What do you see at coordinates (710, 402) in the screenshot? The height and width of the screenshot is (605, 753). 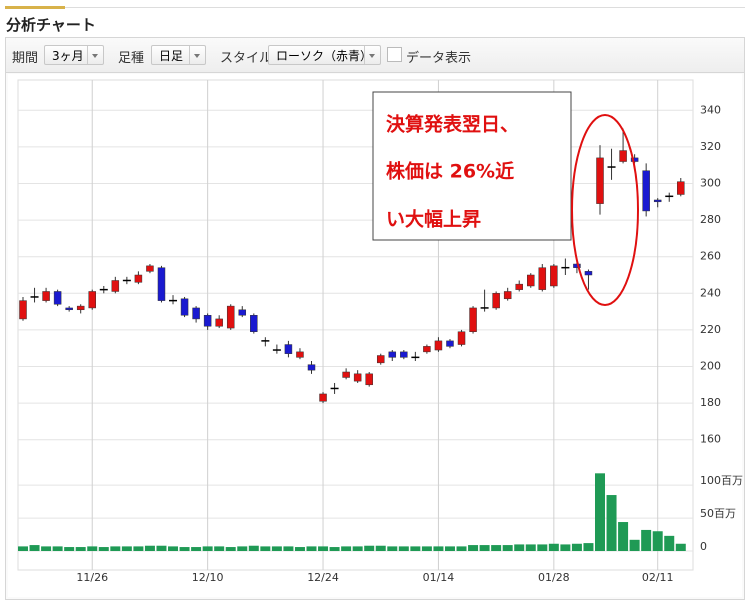 I see `y-tick-label: 180` at bounding box center [710, 402].